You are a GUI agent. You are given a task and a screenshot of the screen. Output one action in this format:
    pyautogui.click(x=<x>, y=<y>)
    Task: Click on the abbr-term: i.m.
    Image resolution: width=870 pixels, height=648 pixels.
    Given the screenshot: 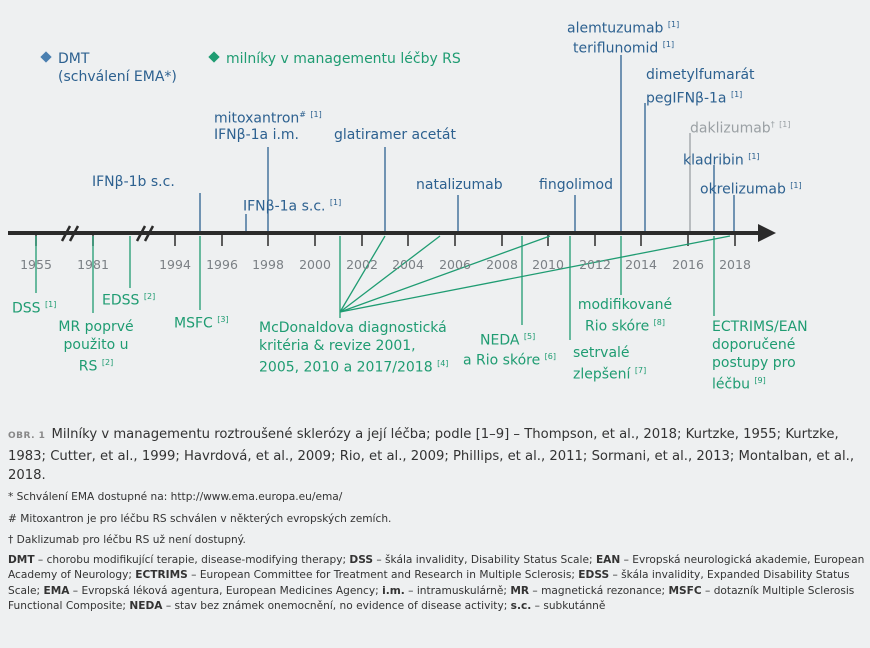 What is the action you would take?
    pyautogui.click(x=393, y=590)
    